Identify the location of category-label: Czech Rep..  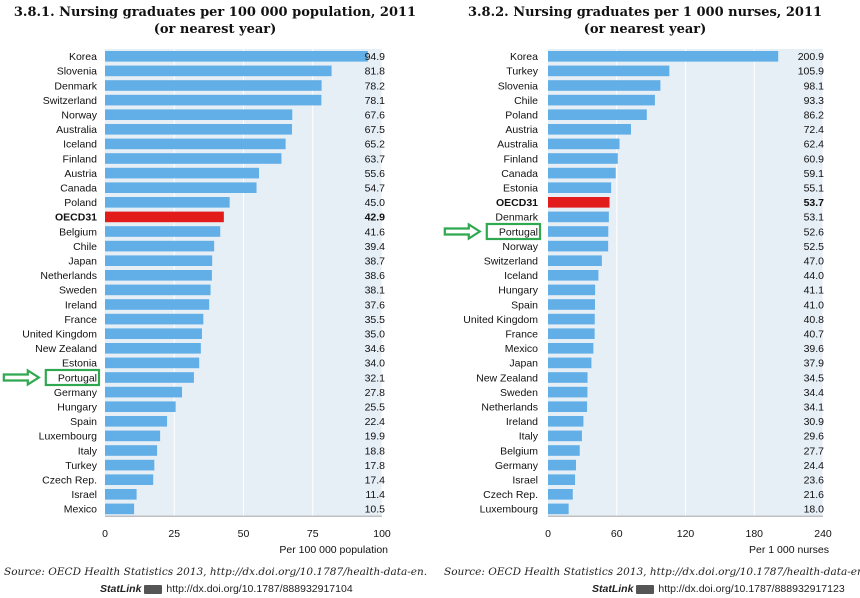
(510, 495).